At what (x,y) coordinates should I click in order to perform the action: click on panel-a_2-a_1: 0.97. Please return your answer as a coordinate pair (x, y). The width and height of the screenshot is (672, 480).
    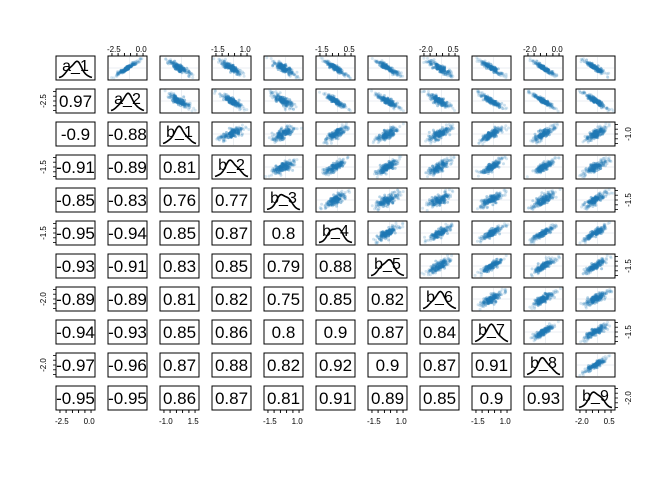
    Looking at the image, I should click on (75, 101).